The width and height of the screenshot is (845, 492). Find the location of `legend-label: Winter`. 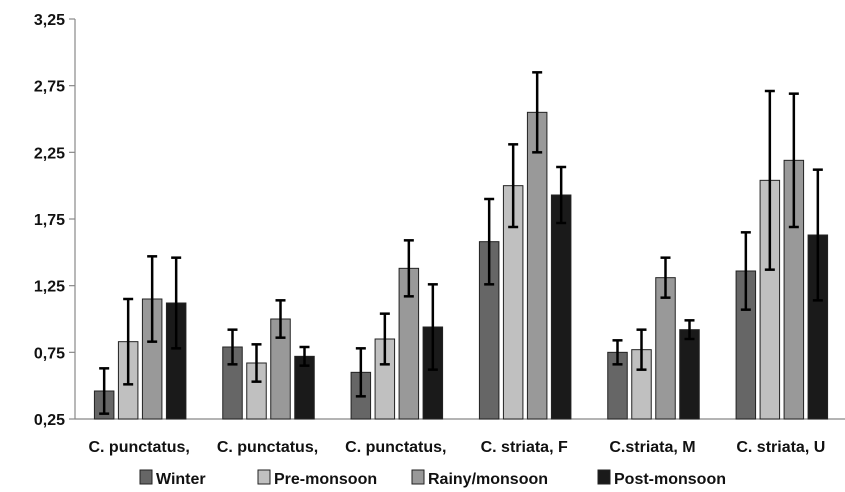

legend-label: Winter is located at coordinates (181, 479).